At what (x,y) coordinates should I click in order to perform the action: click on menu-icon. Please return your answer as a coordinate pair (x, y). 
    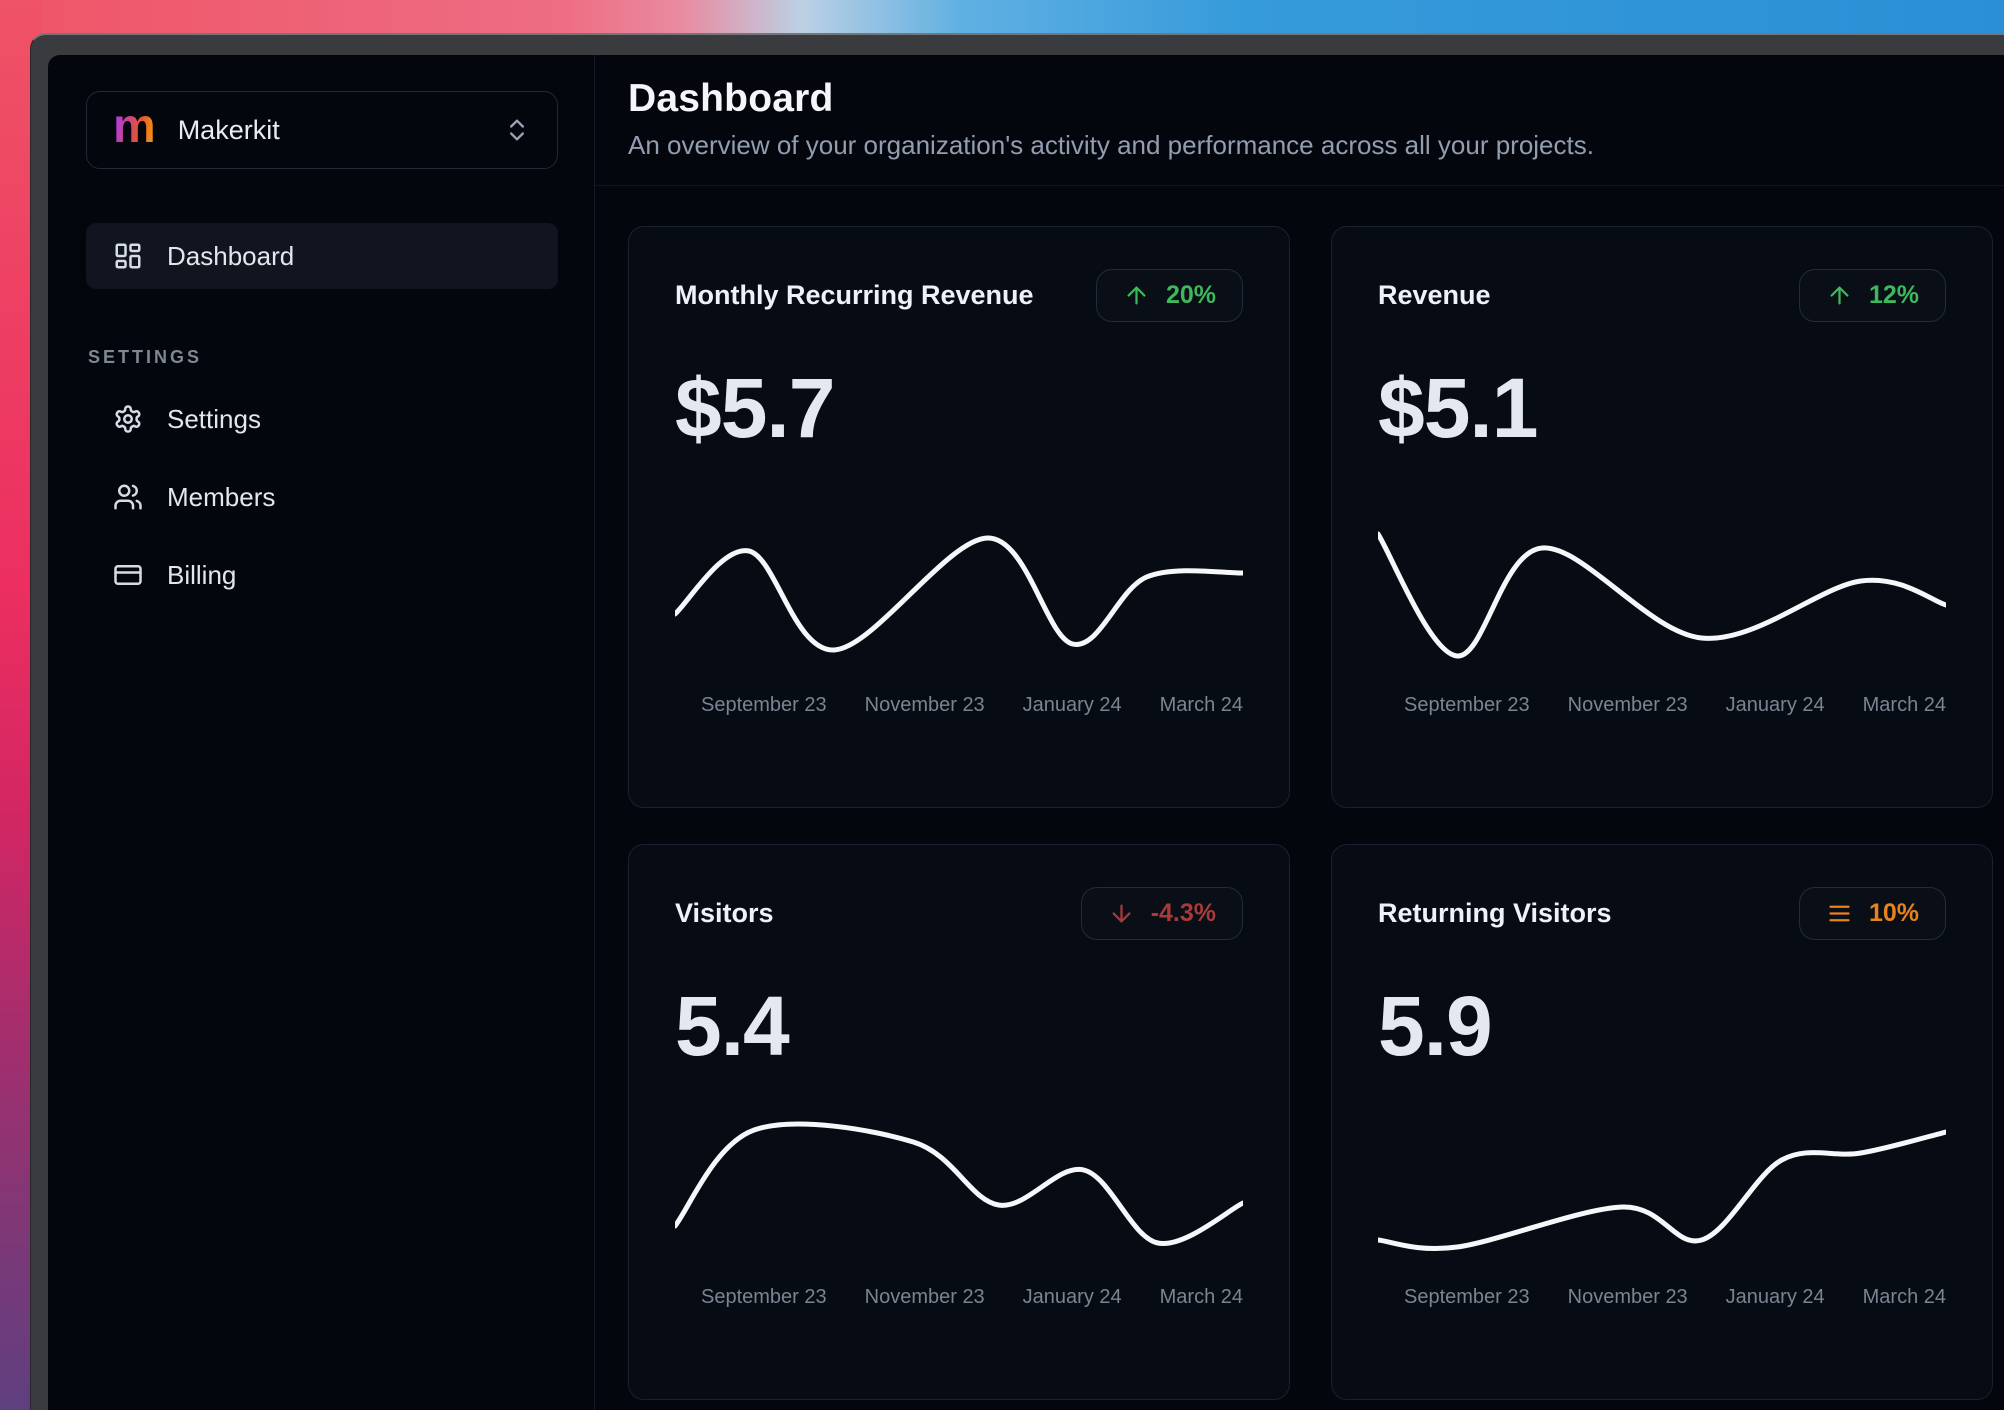
    Looking at the image, I should click on (1839, 913).